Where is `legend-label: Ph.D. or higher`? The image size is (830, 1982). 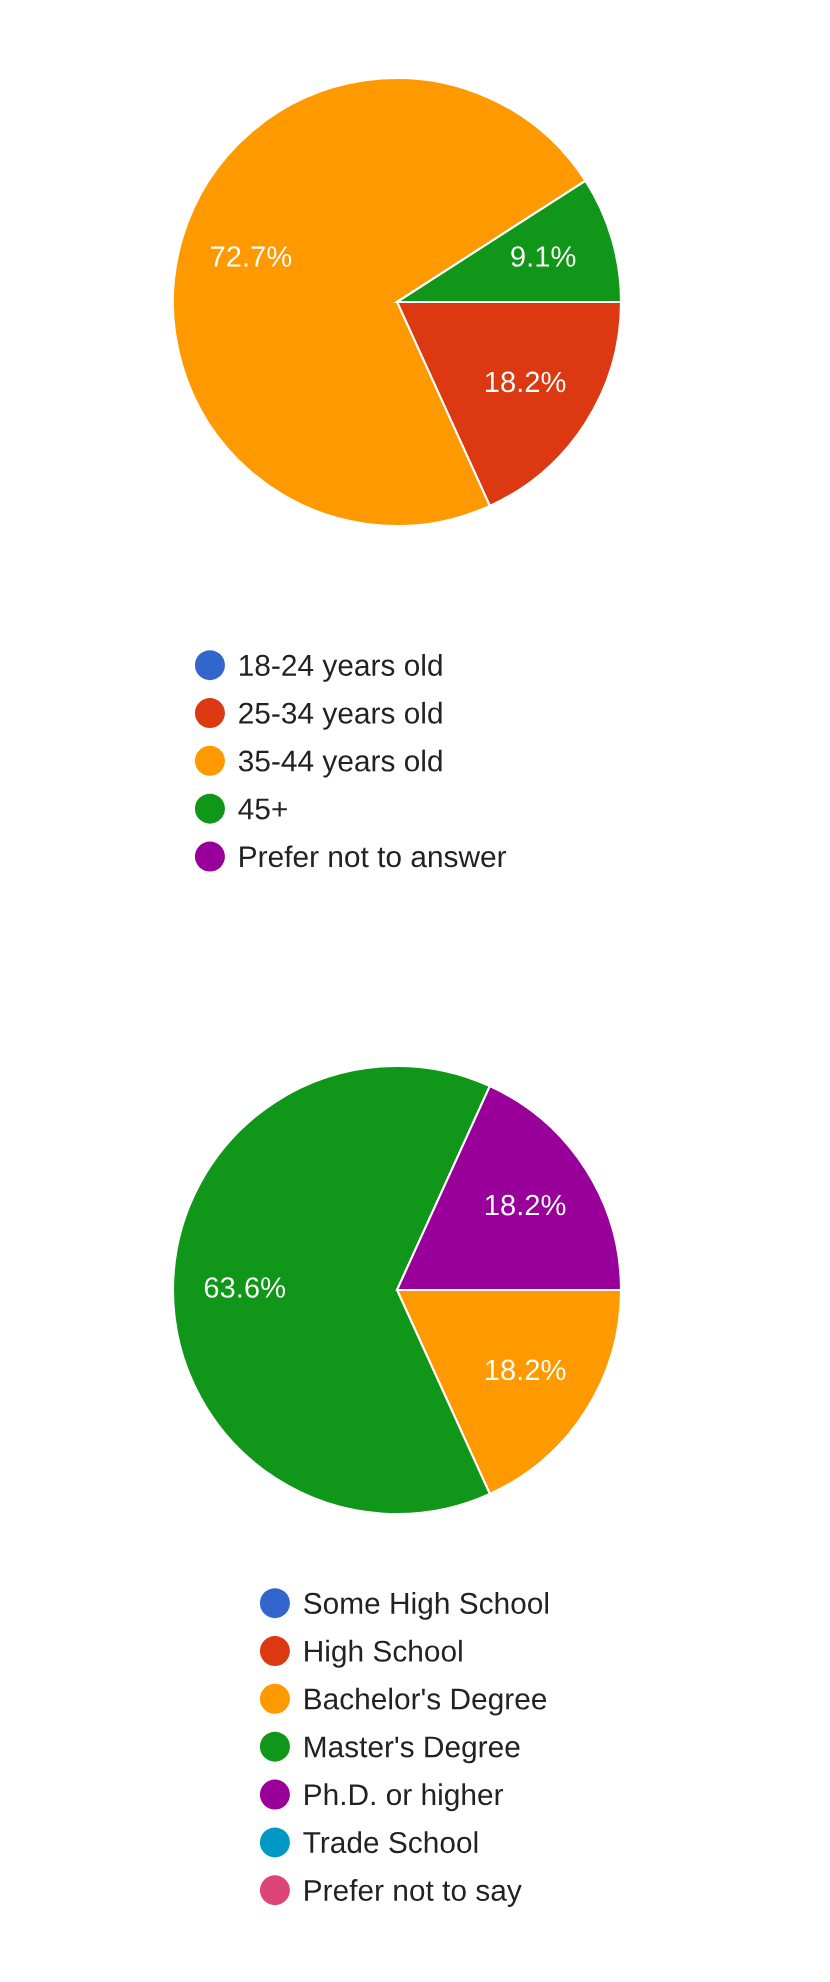 legend-label: Ph.D. or higher is located at coordinates (404, 1797).